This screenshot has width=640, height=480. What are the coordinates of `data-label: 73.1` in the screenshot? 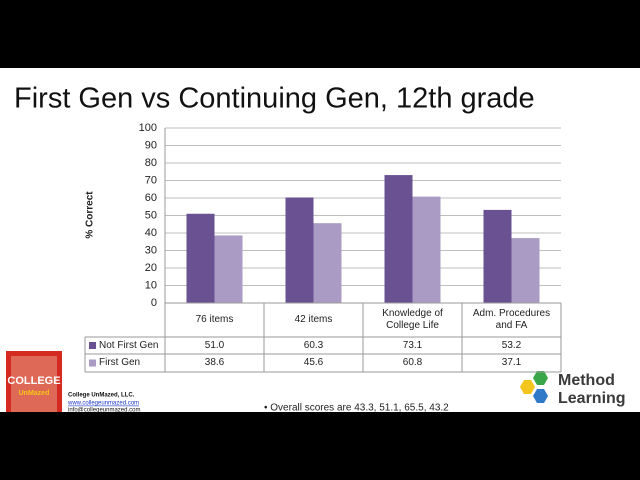 It's located at (412, 345).